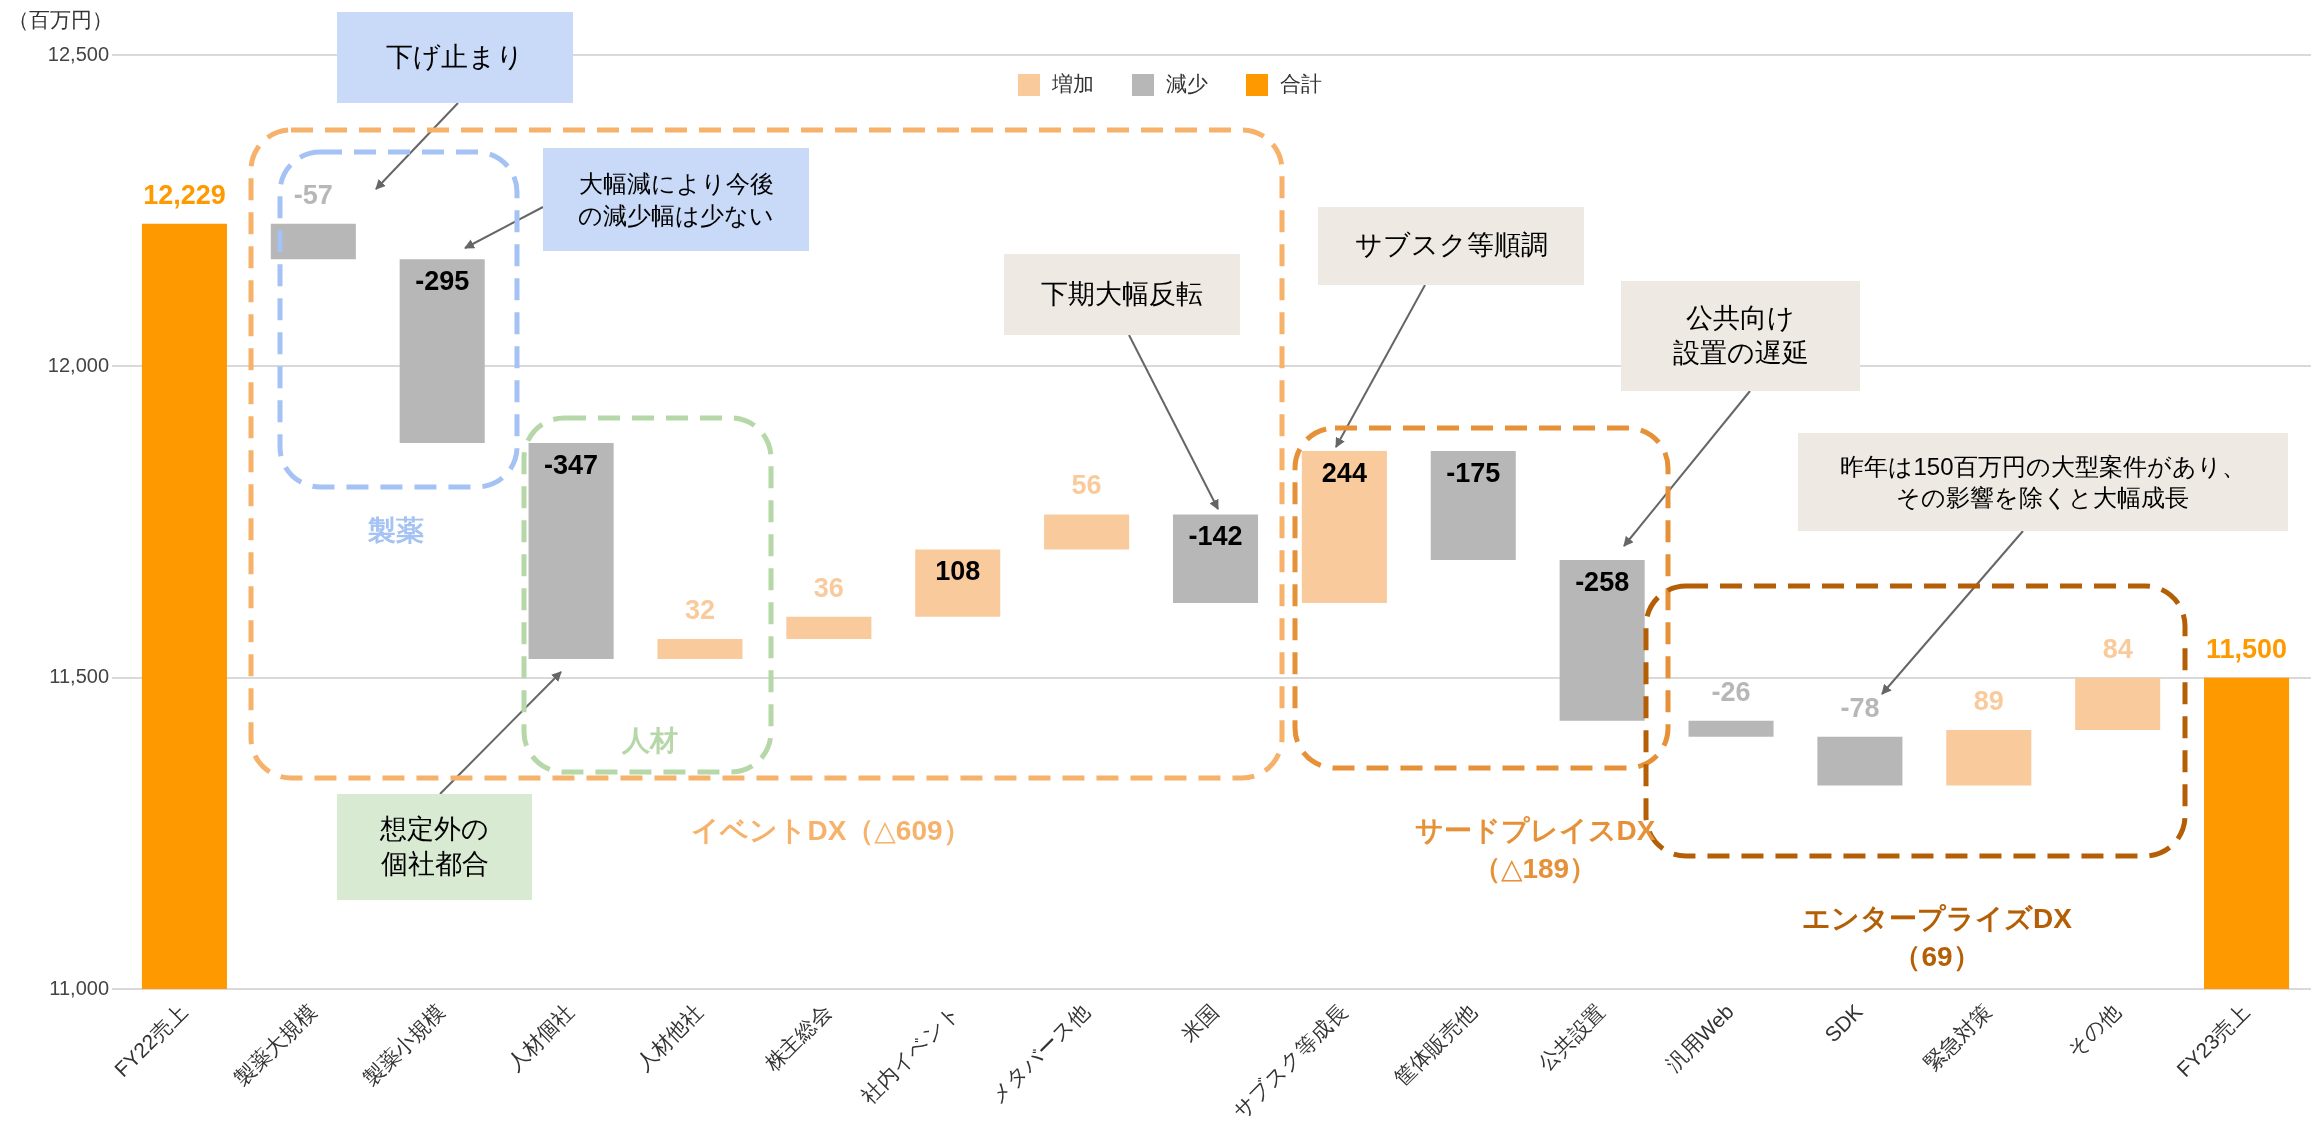  Describe the element at coordinates (1039, 1053) in the screenshot. I see `x-tick-label: メタバース他` at that location.